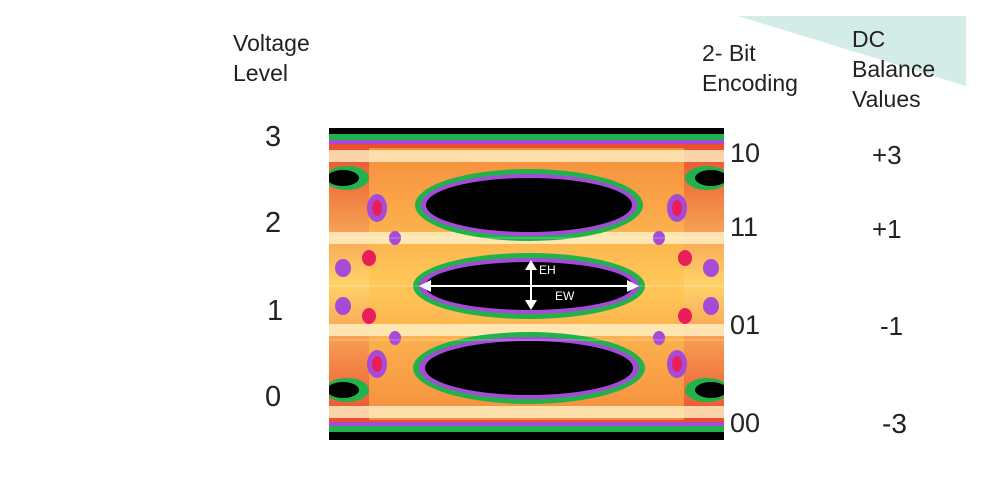 The image size is (993, 478). I want to click on eye-width-arrowhead-left, so click(425, 286).